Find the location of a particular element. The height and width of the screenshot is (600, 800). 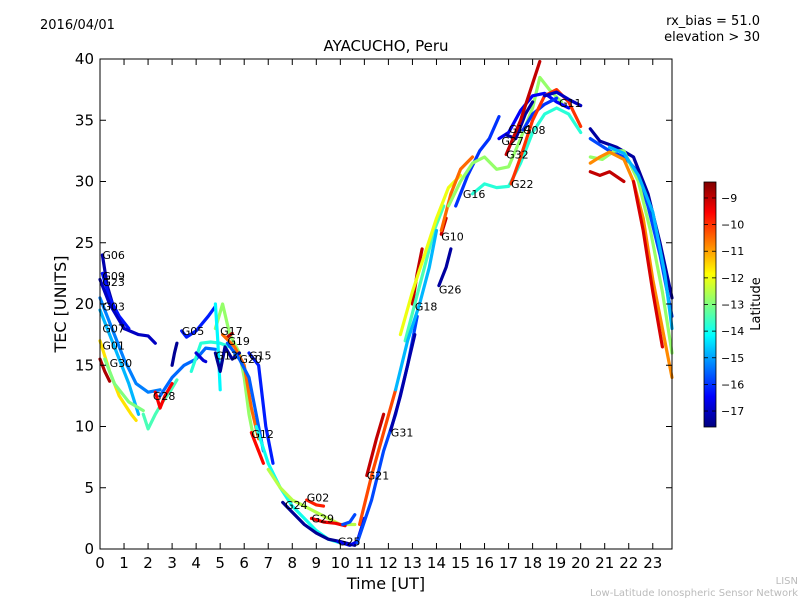

colorbar: −9 −10 −11 −12 −13 −14 −15 −16 −17 Latitude is located at coordinates (733, 304).